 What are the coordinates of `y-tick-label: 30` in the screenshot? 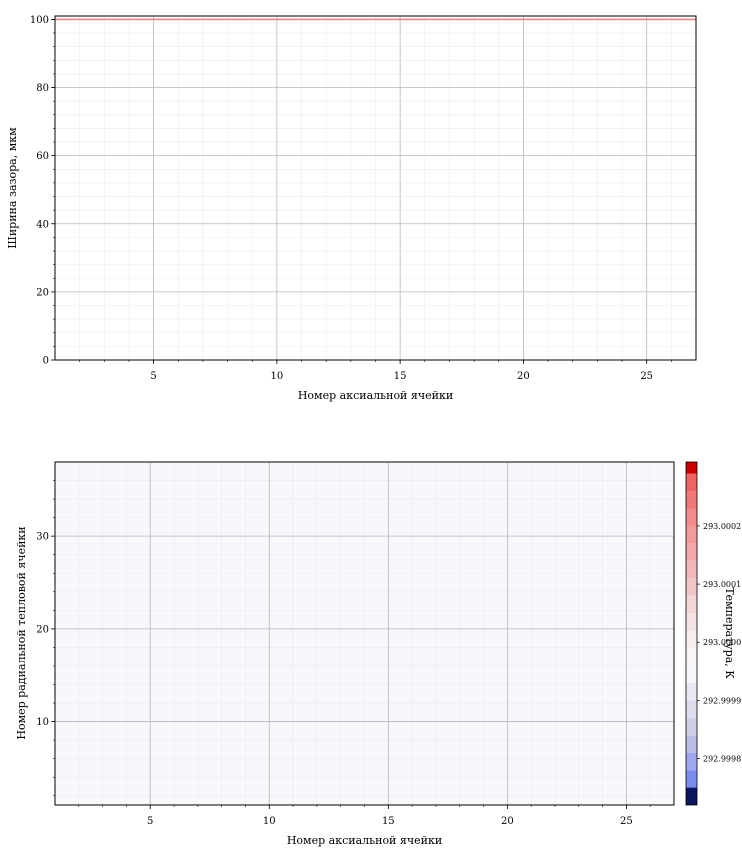 It's located at (42, 537).